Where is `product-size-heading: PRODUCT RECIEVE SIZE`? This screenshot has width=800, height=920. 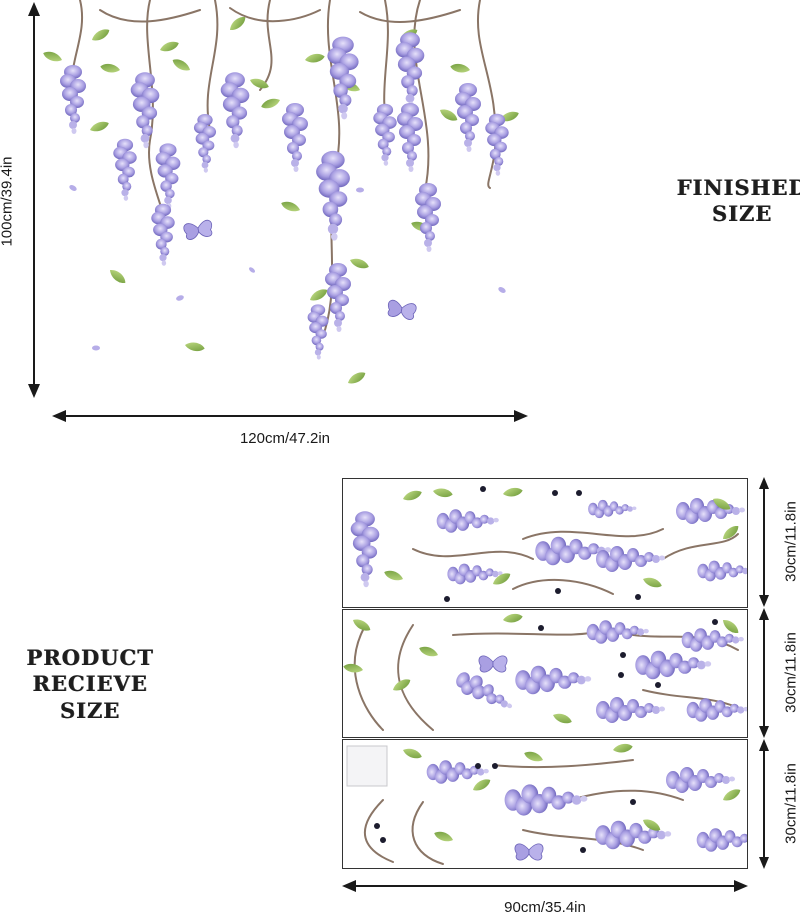 product-size-heading: PRODUCT RECIEVE SIZE is located at coordinates (90, 684).